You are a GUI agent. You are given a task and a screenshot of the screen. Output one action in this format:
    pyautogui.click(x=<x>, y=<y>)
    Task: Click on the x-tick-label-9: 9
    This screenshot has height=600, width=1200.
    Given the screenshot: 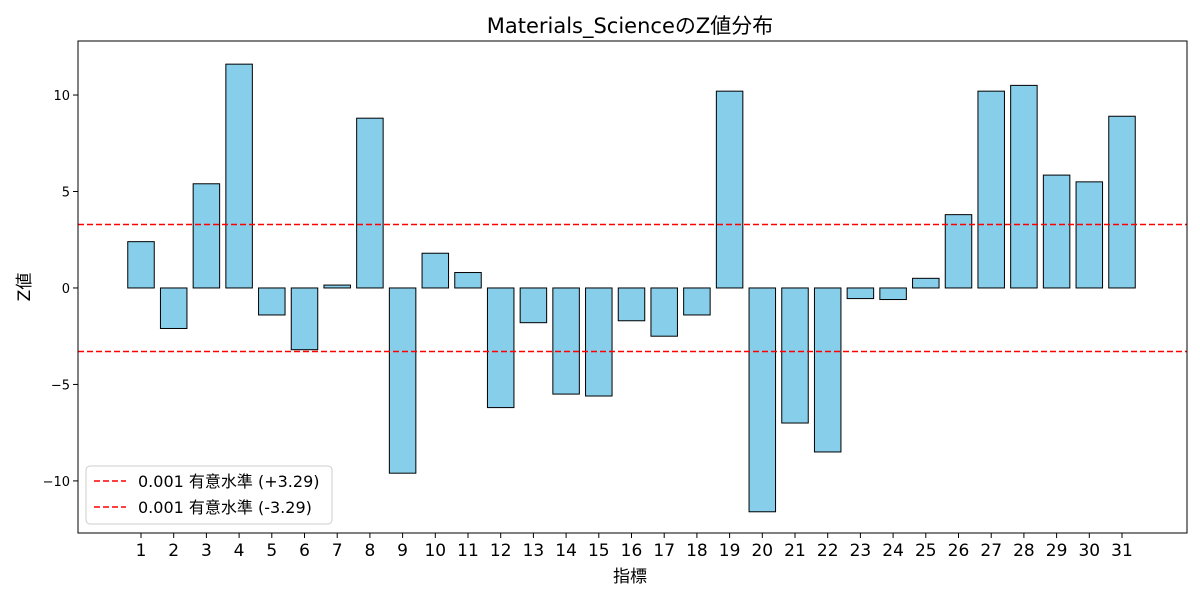 What is the action you would take?
    pyautogui.click(x=402, y=551)
    